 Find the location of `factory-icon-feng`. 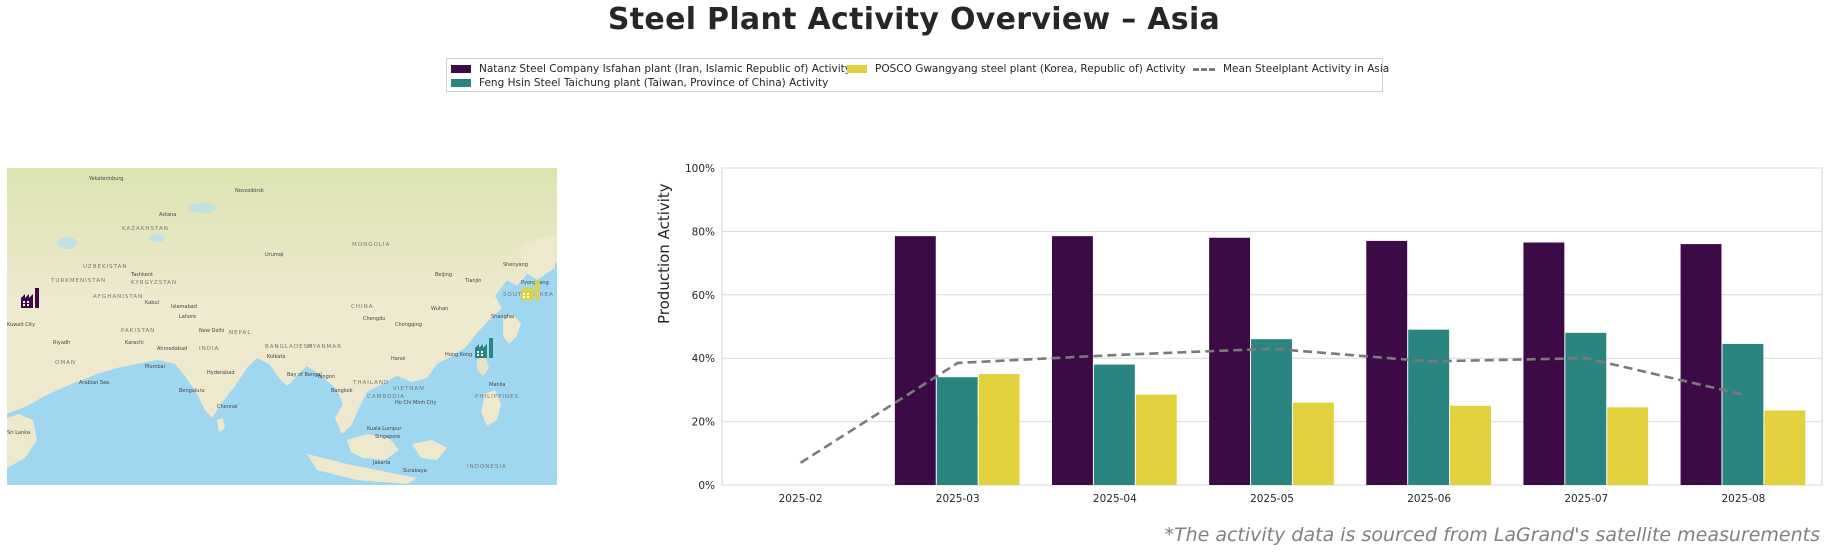

factory-icon-feng is located at coordinates (484, 348).